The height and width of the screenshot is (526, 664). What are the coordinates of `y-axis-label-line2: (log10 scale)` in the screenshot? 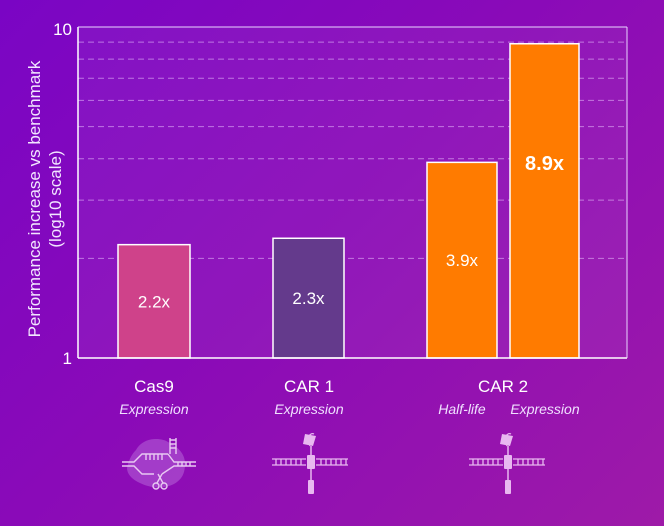 It's located at (55, 199).